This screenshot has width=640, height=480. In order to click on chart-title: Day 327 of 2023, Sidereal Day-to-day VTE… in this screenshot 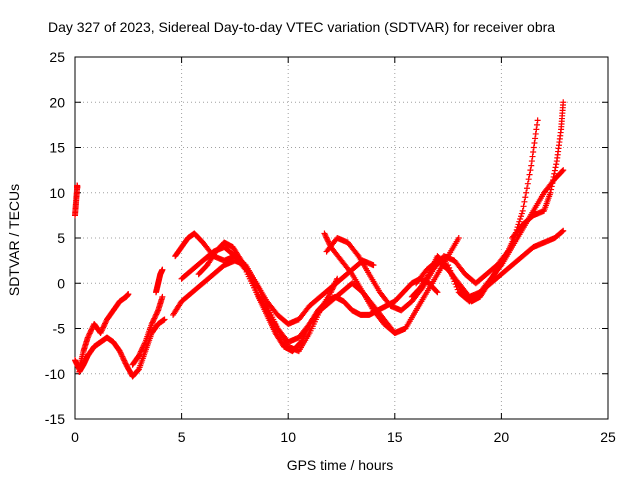, I will do `click(301, 27)`.